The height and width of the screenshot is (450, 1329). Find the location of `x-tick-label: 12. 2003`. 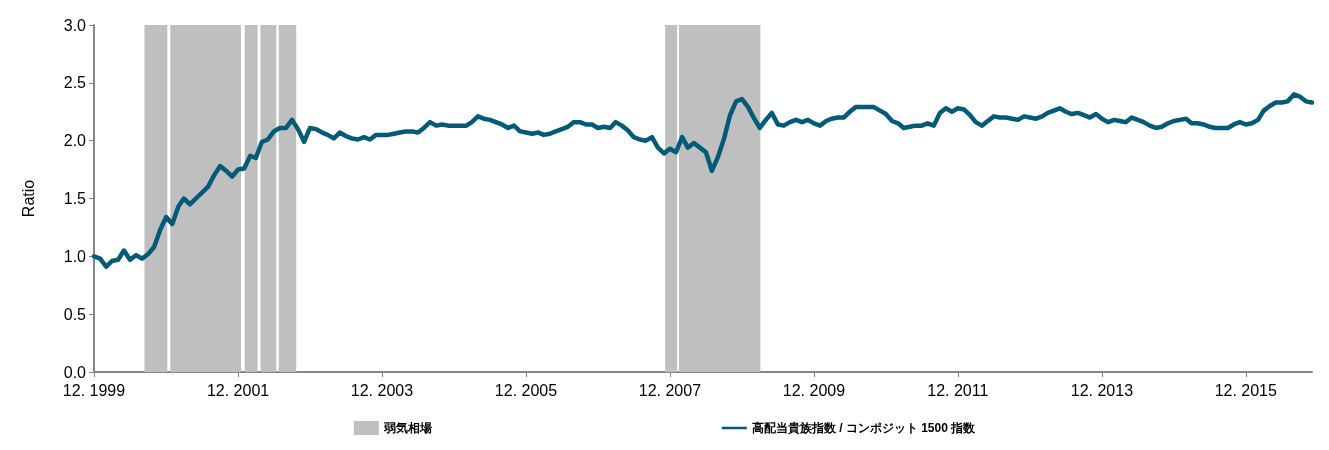

x-tick-label: 12. 2003 is located at coordinates (382, 390).